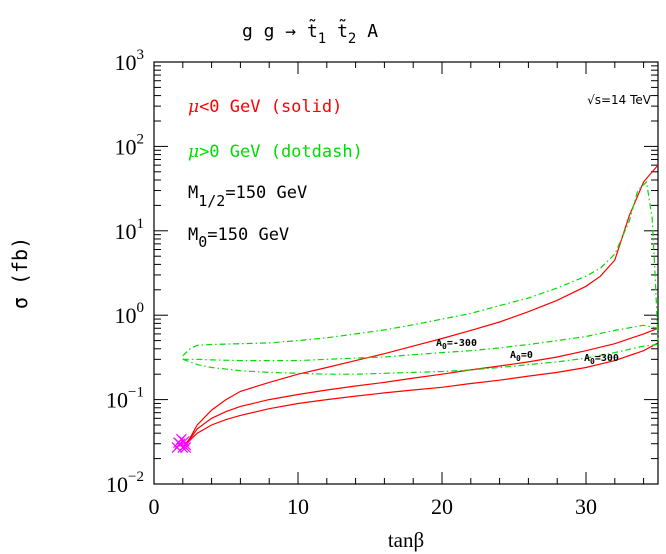 The image size is (666, 554). I want to click on y-tick-label: 10⁰, so click(130, 314).